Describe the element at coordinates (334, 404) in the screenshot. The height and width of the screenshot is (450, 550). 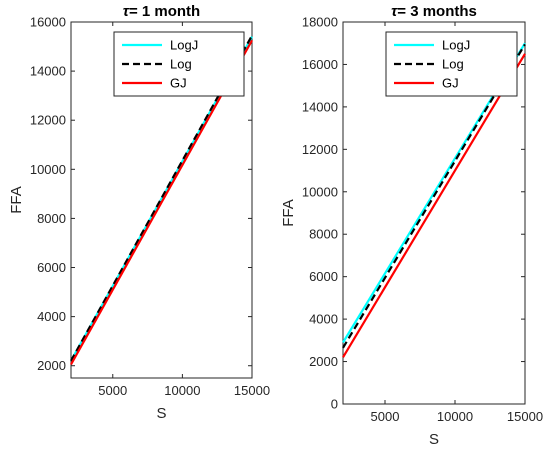
I see `y-tick-label: 0` at that location.